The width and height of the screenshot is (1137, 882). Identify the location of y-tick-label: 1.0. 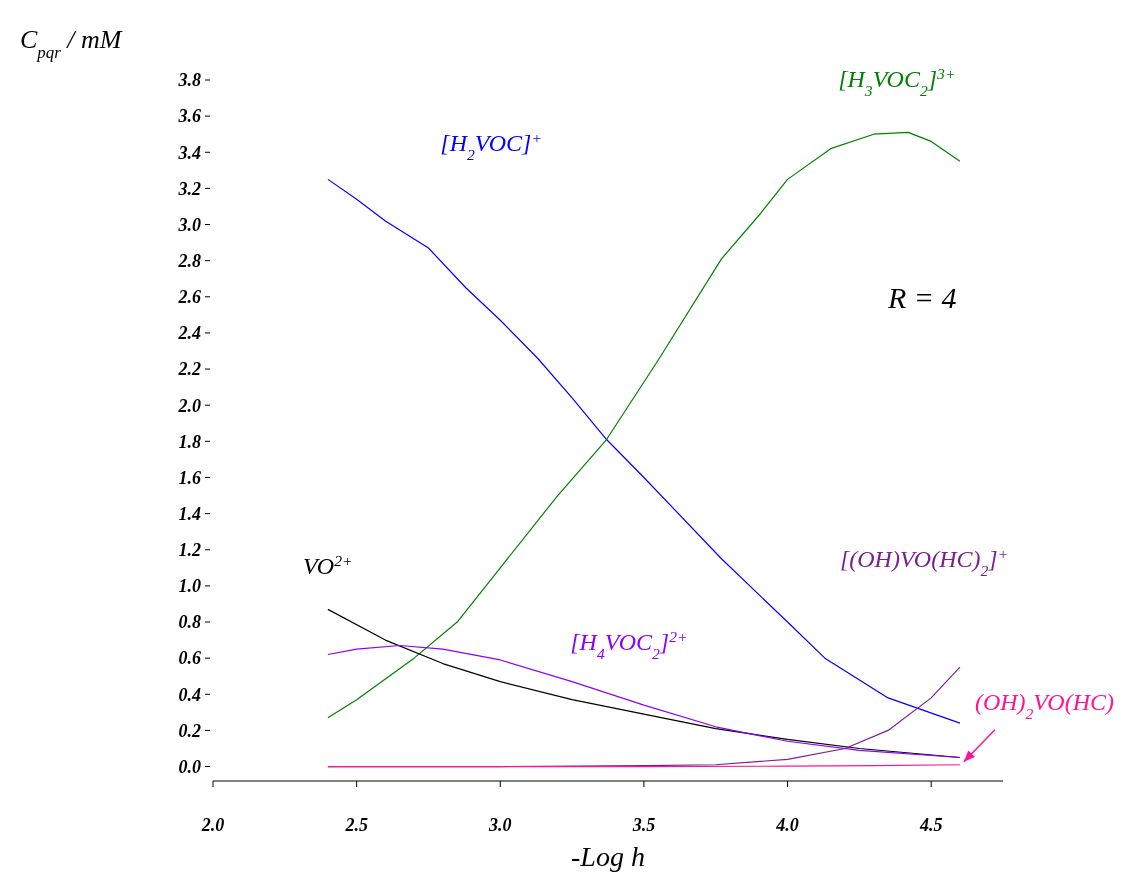
(189, 586).